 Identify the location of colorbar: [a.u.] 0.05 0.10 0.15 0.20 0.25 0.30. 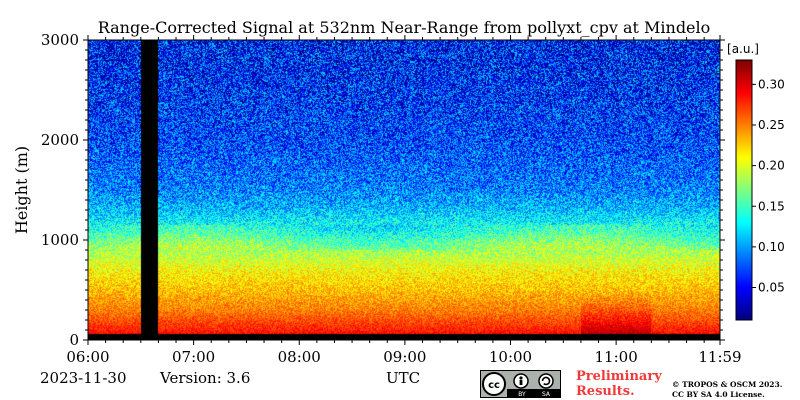
(756, 181).